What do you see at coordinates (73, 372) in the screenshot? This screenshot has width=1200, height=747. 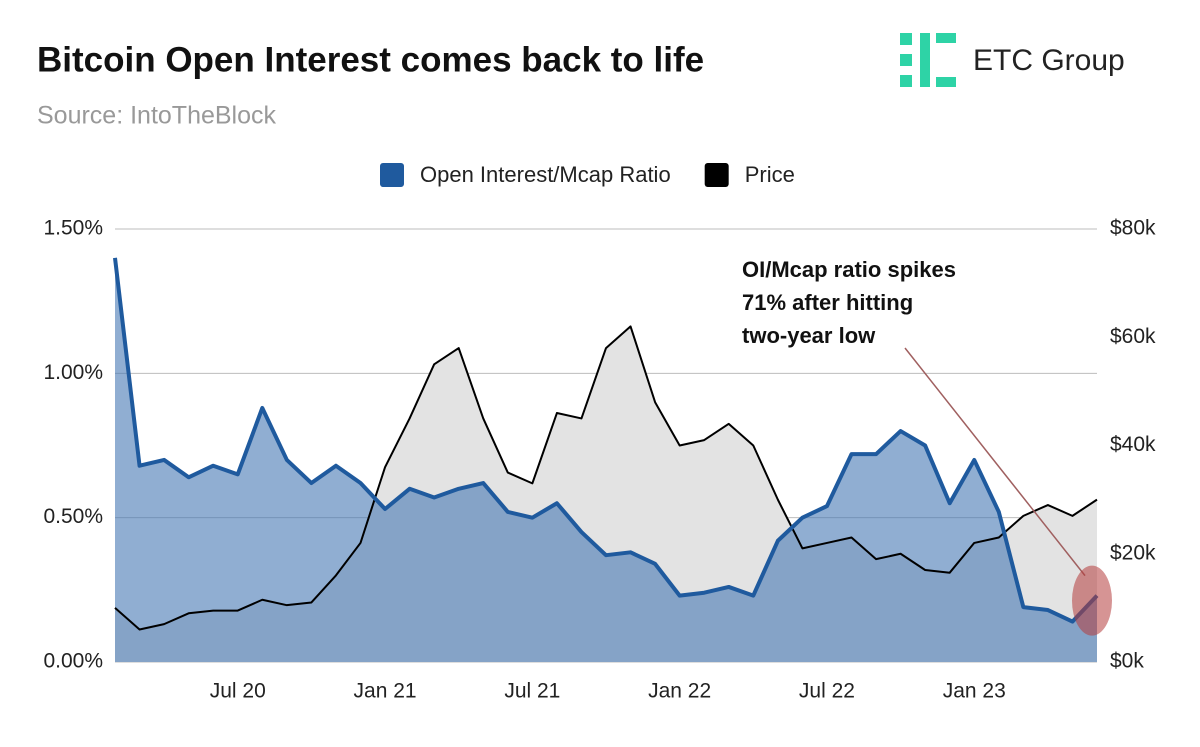 I see `y-tick-label: 1.00%` at bounding box center [73, 372].